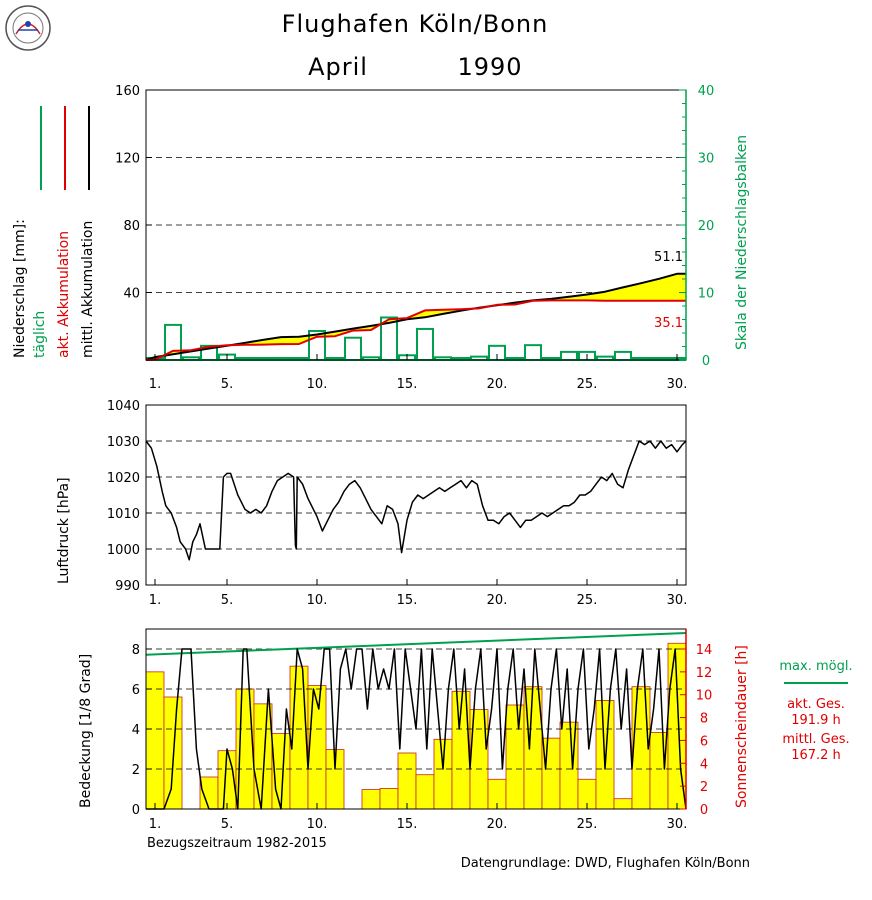 This screenshot has height=900, width=872. What do you see at coordinates (136, 770) in the screenshot?
I see `y-tick-label: 2` at bounding box center [136, 770].